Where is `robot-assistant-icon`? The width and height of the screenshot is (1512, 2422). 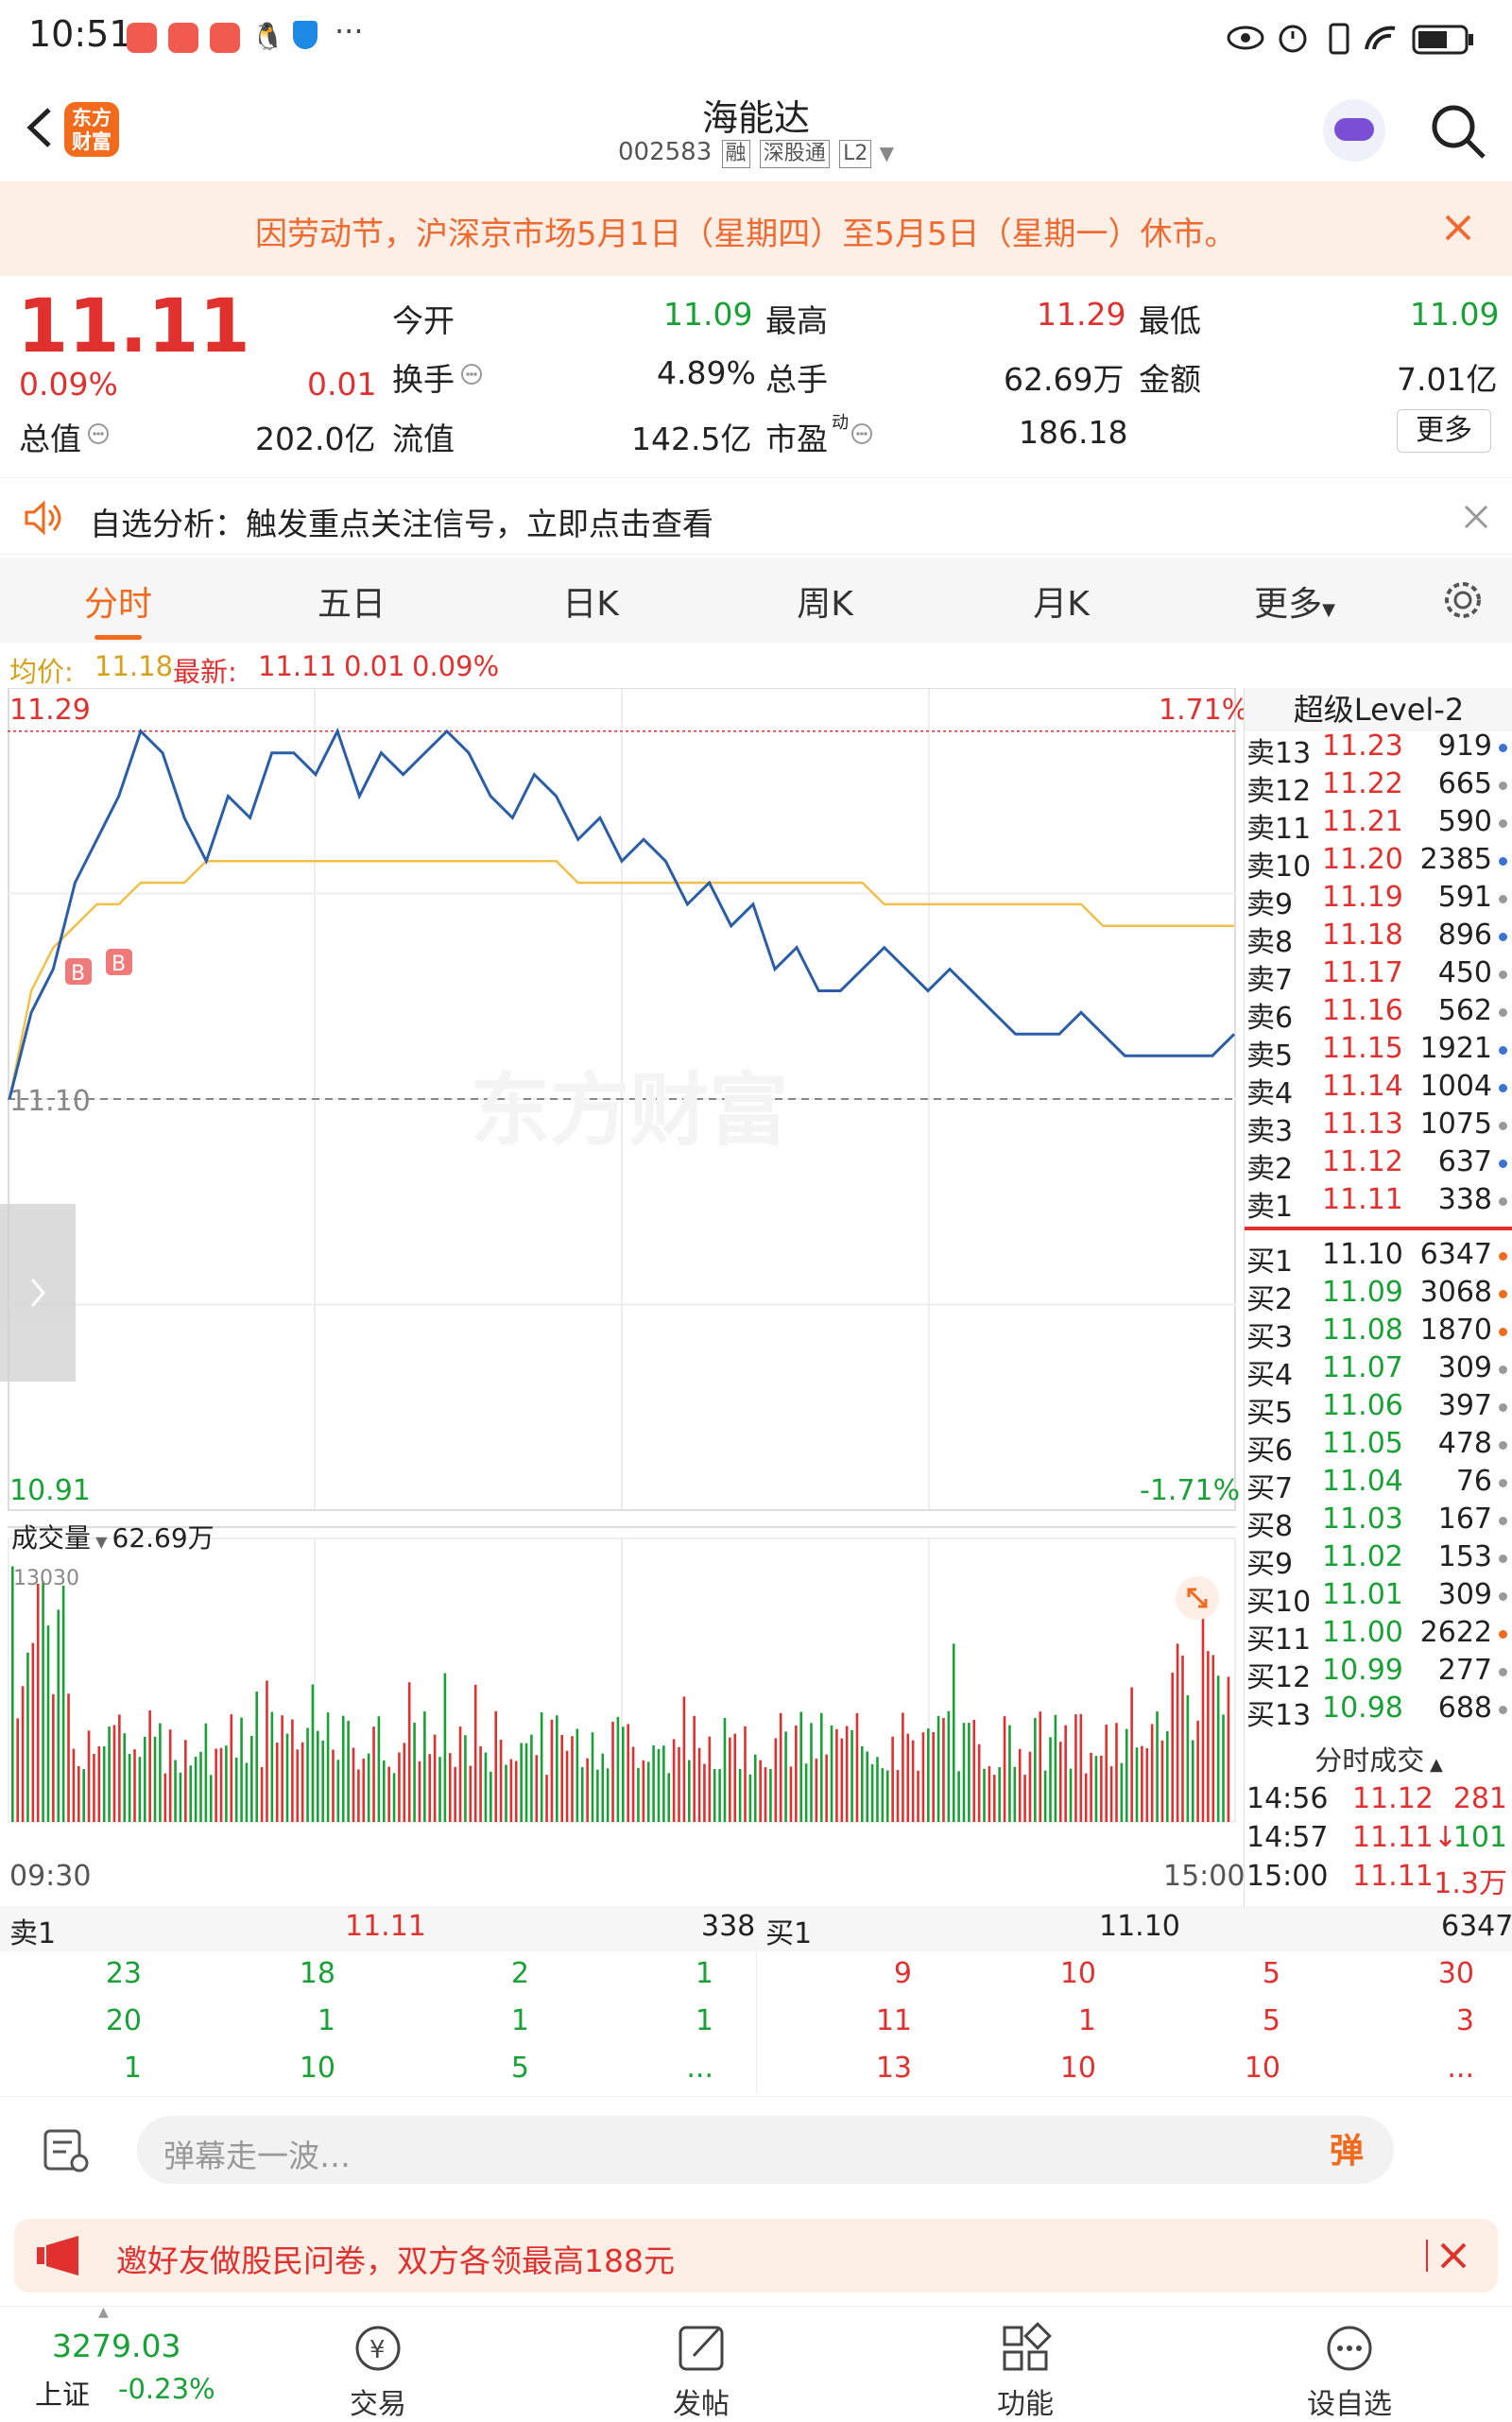 robot-assistant-icon is located at coordinates (1354, 130).